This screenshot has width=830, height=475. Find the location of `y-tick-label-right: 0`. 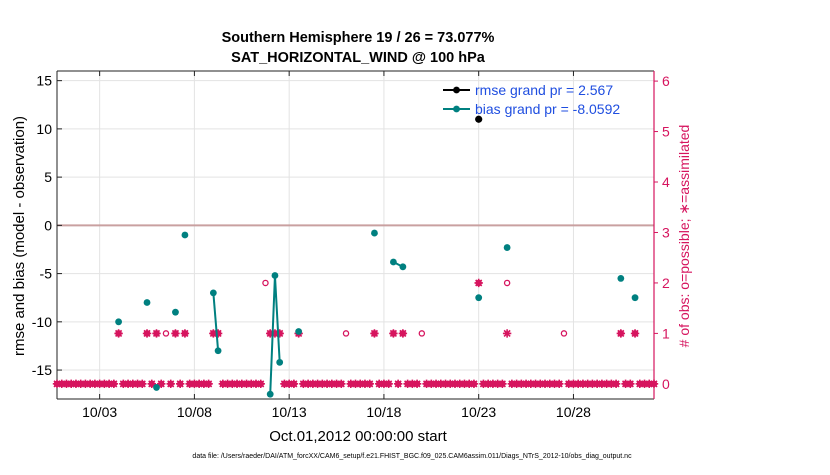

y-tick-label-right: 0 is located at coordinates (666, 384).